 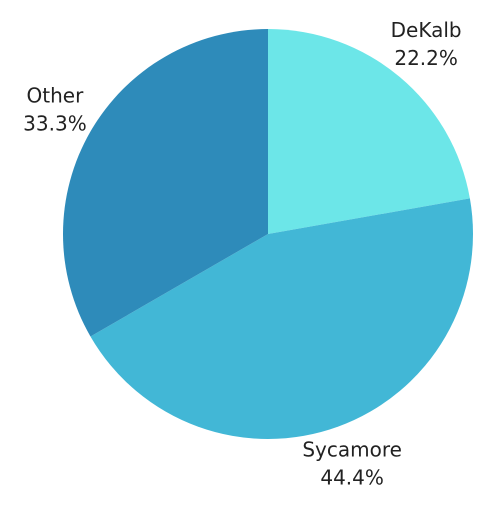 What do you see at coordinates (426, 58) in the screenshot?
I see `slice-value-label: 22.2%` at bounding box center [426, 58].